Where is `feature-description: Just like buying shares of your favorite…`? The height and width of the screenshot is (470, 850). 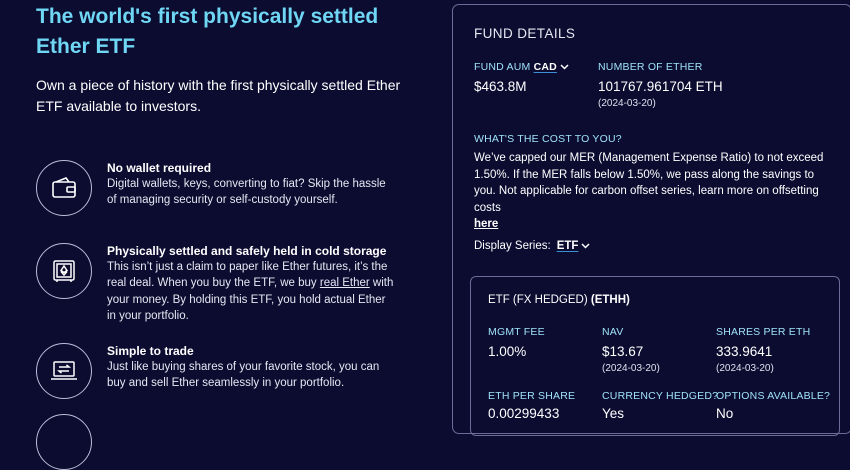 feature-description: Just like buying shares of your favorite… is located at coordinates (243, 375).